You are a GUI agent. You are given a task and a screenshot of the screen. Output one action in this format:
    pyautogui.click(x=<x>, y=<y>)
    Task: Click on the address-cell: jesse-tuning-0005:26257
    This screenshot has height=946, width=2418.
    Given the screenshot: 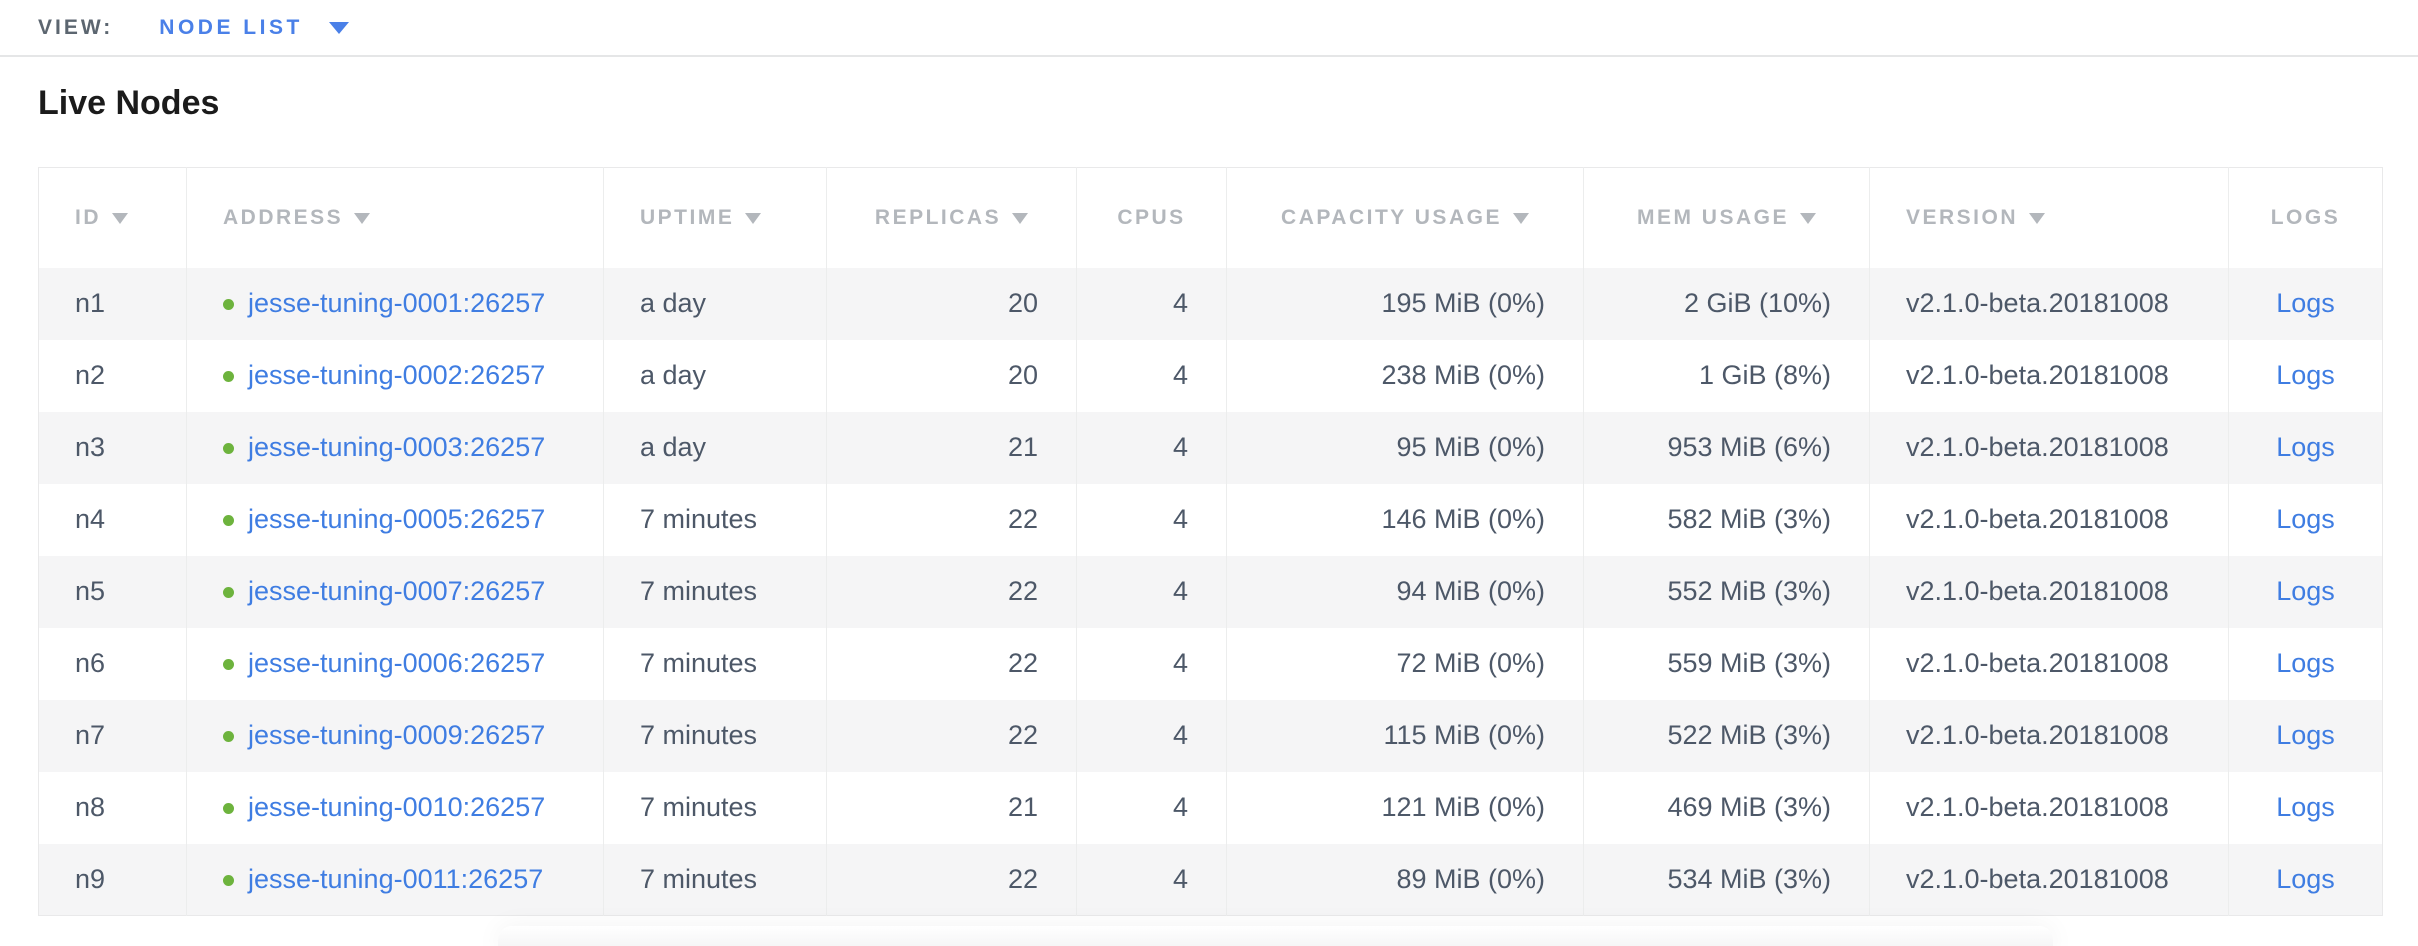 What is the action you would take?
    pyautogui.click(x=395, y=519)
    